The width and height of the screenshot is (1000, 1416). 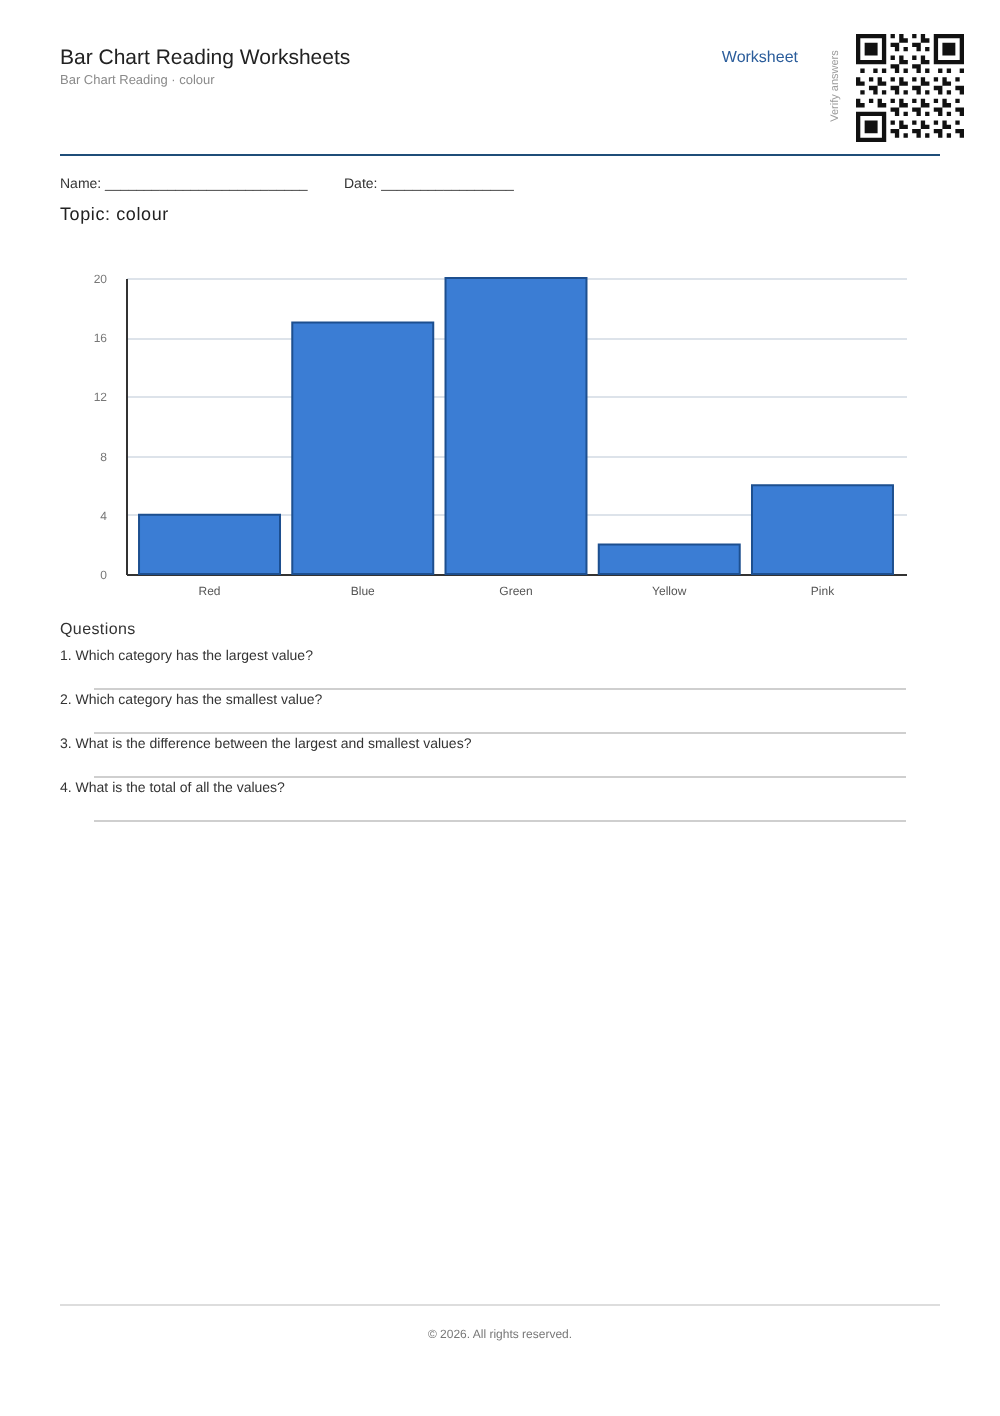 I want to click on text: Worksheet, so click(x=759, y=57).